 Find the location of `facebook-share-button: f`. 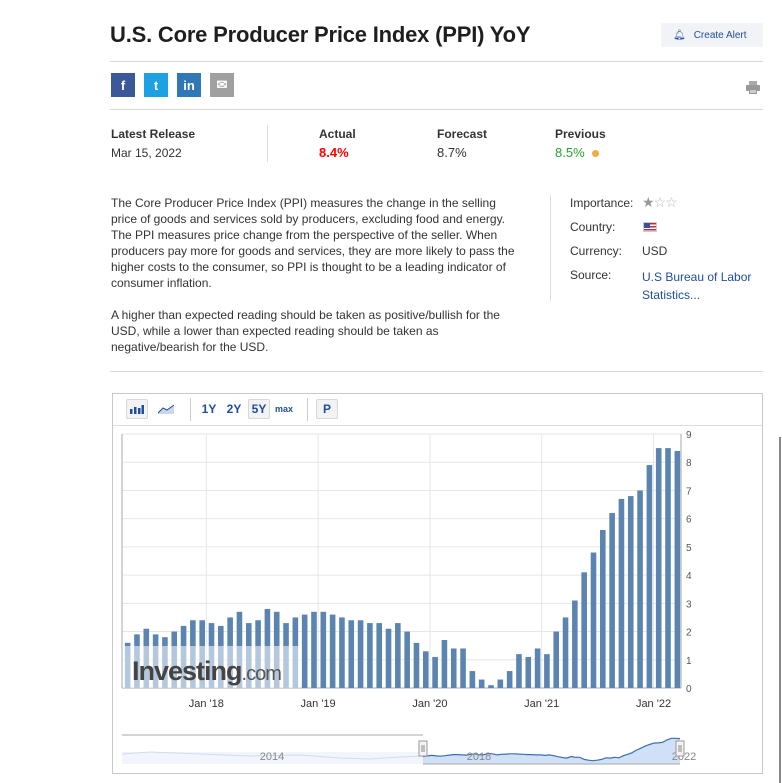

facebook-share-button: f is located at coordinates (123, 85).